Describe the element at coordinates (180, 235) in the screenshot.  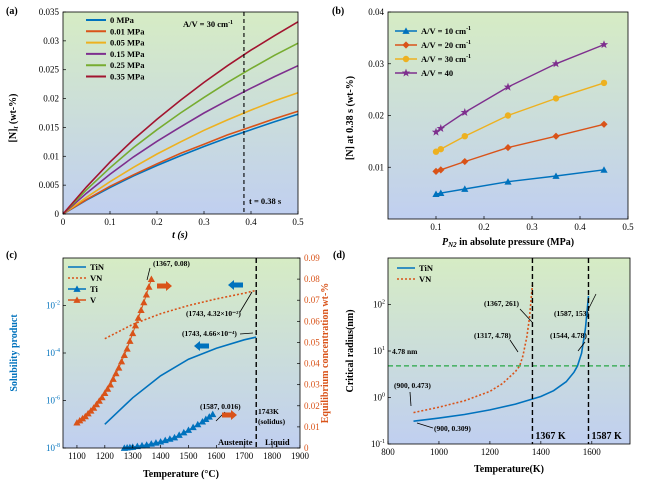
I see `chart-a-xlabel: t (s)` at that location.